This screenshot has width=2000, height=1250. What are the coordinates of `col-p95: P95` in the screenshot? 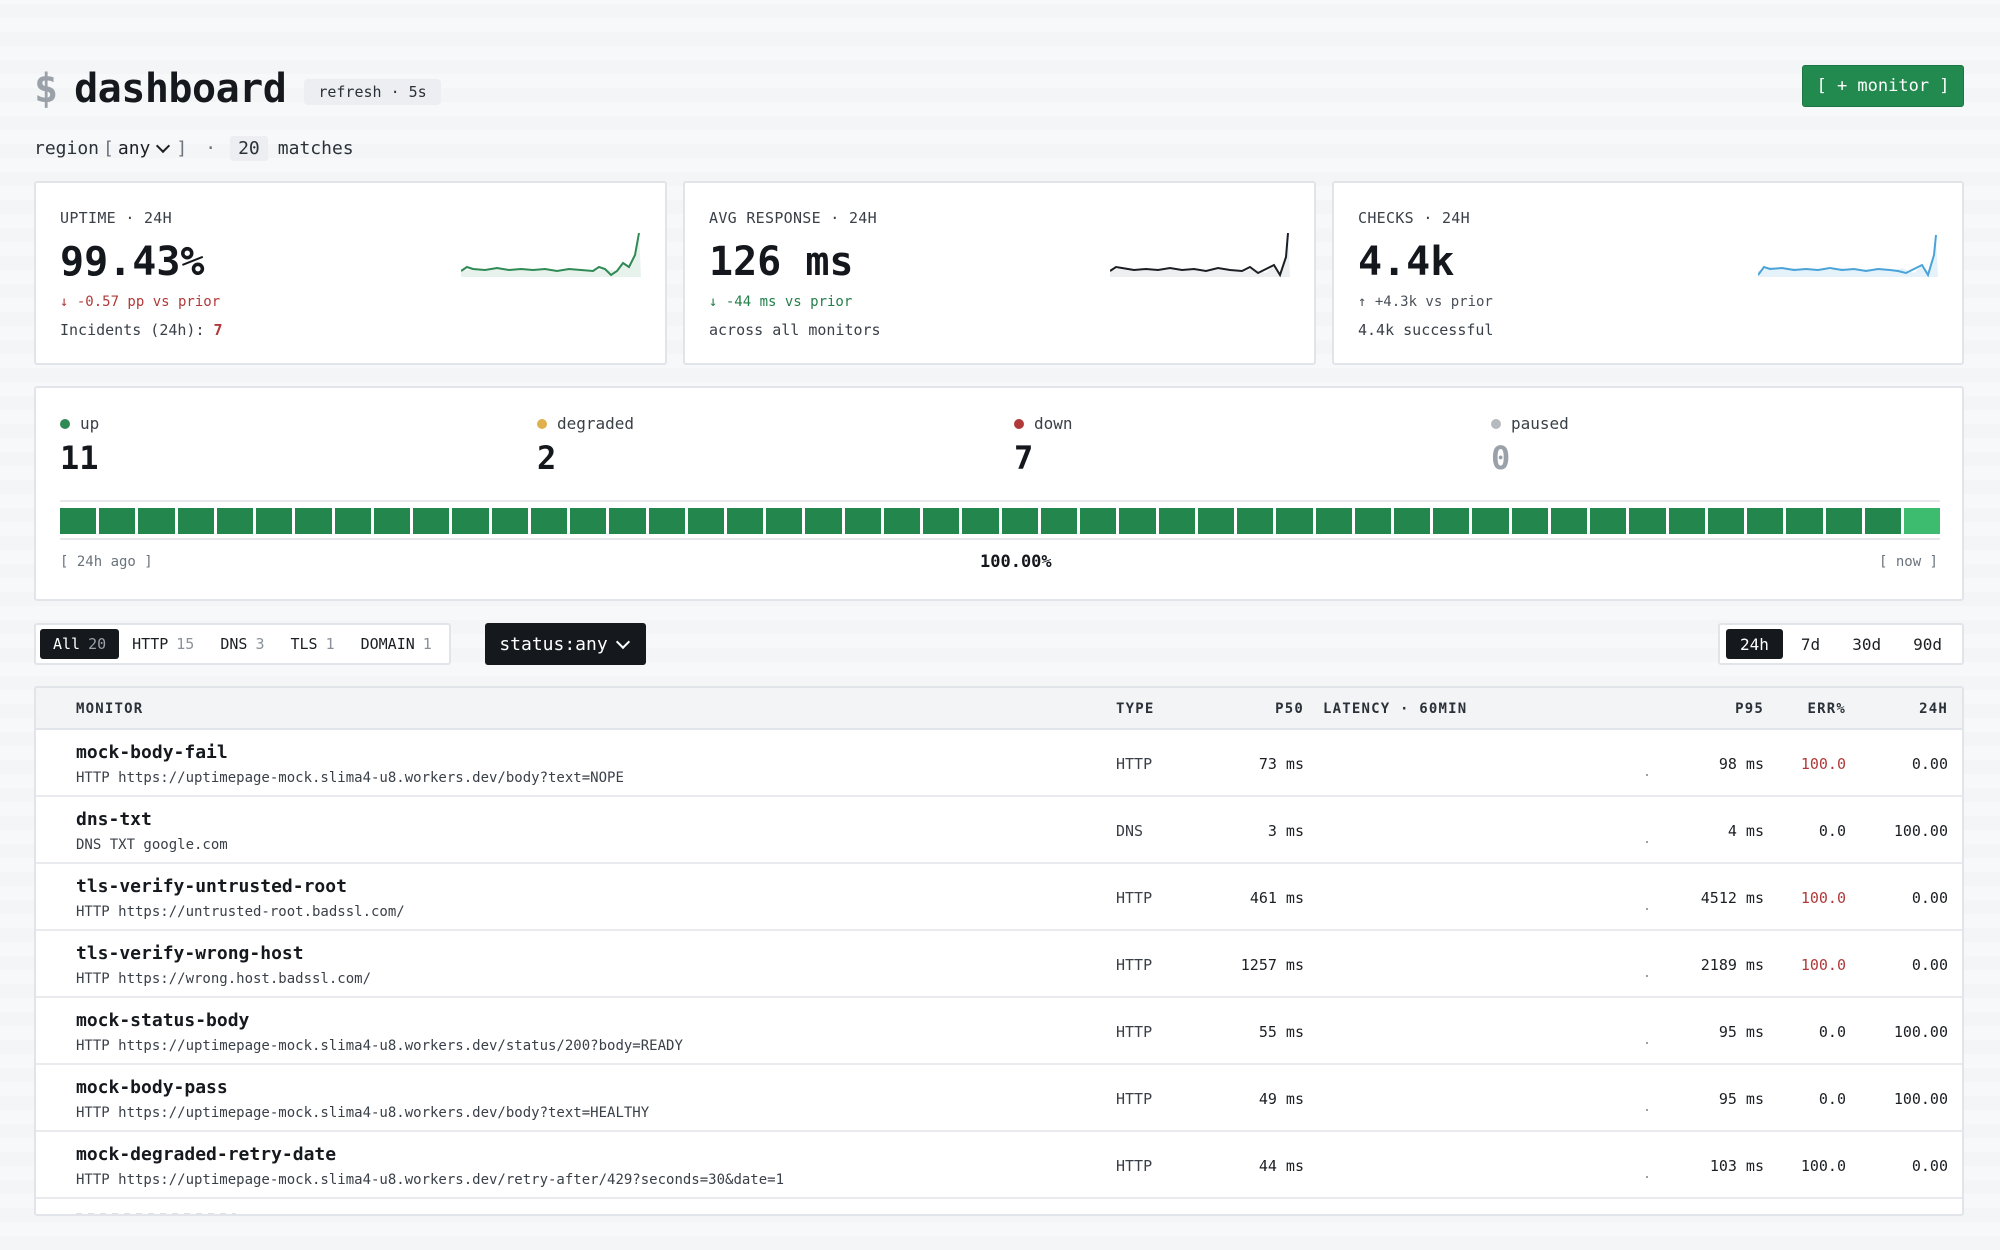 It's located at (1749, 709).